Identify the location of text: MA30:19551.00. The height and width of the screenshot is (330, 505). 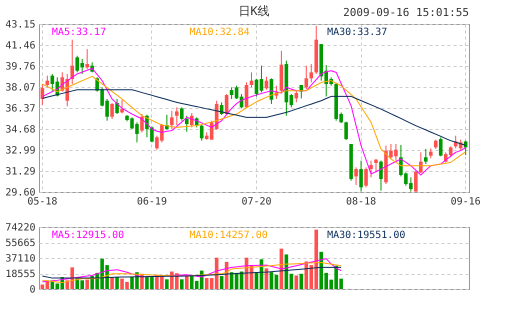
(366, 235).